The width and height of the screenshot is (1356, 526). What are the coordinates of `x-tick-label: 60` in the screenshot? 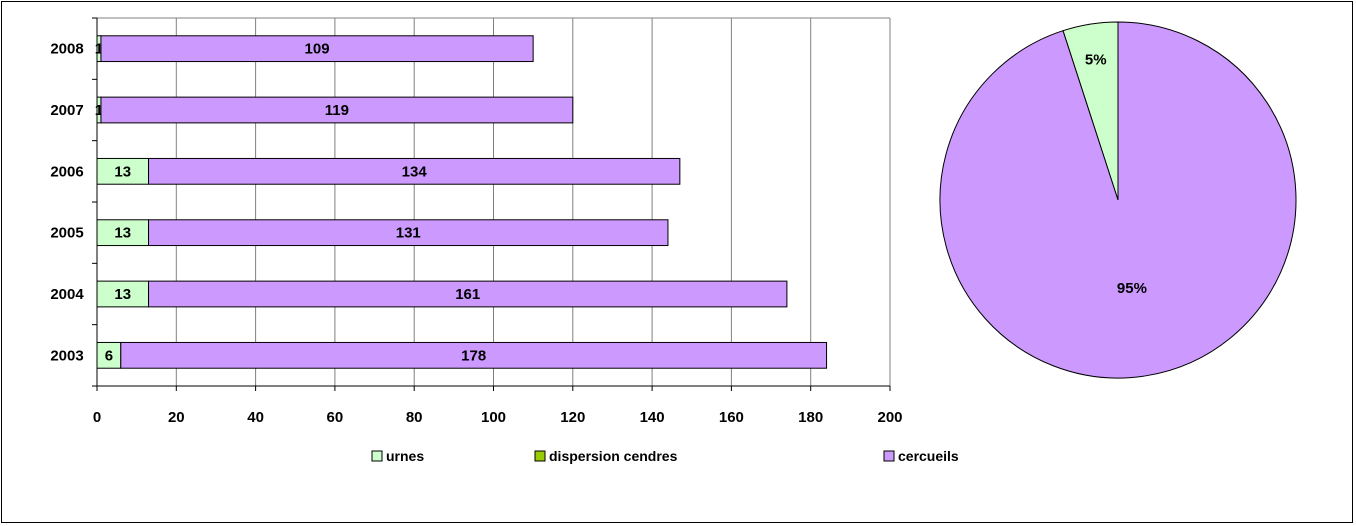 It's located at (335, 417).